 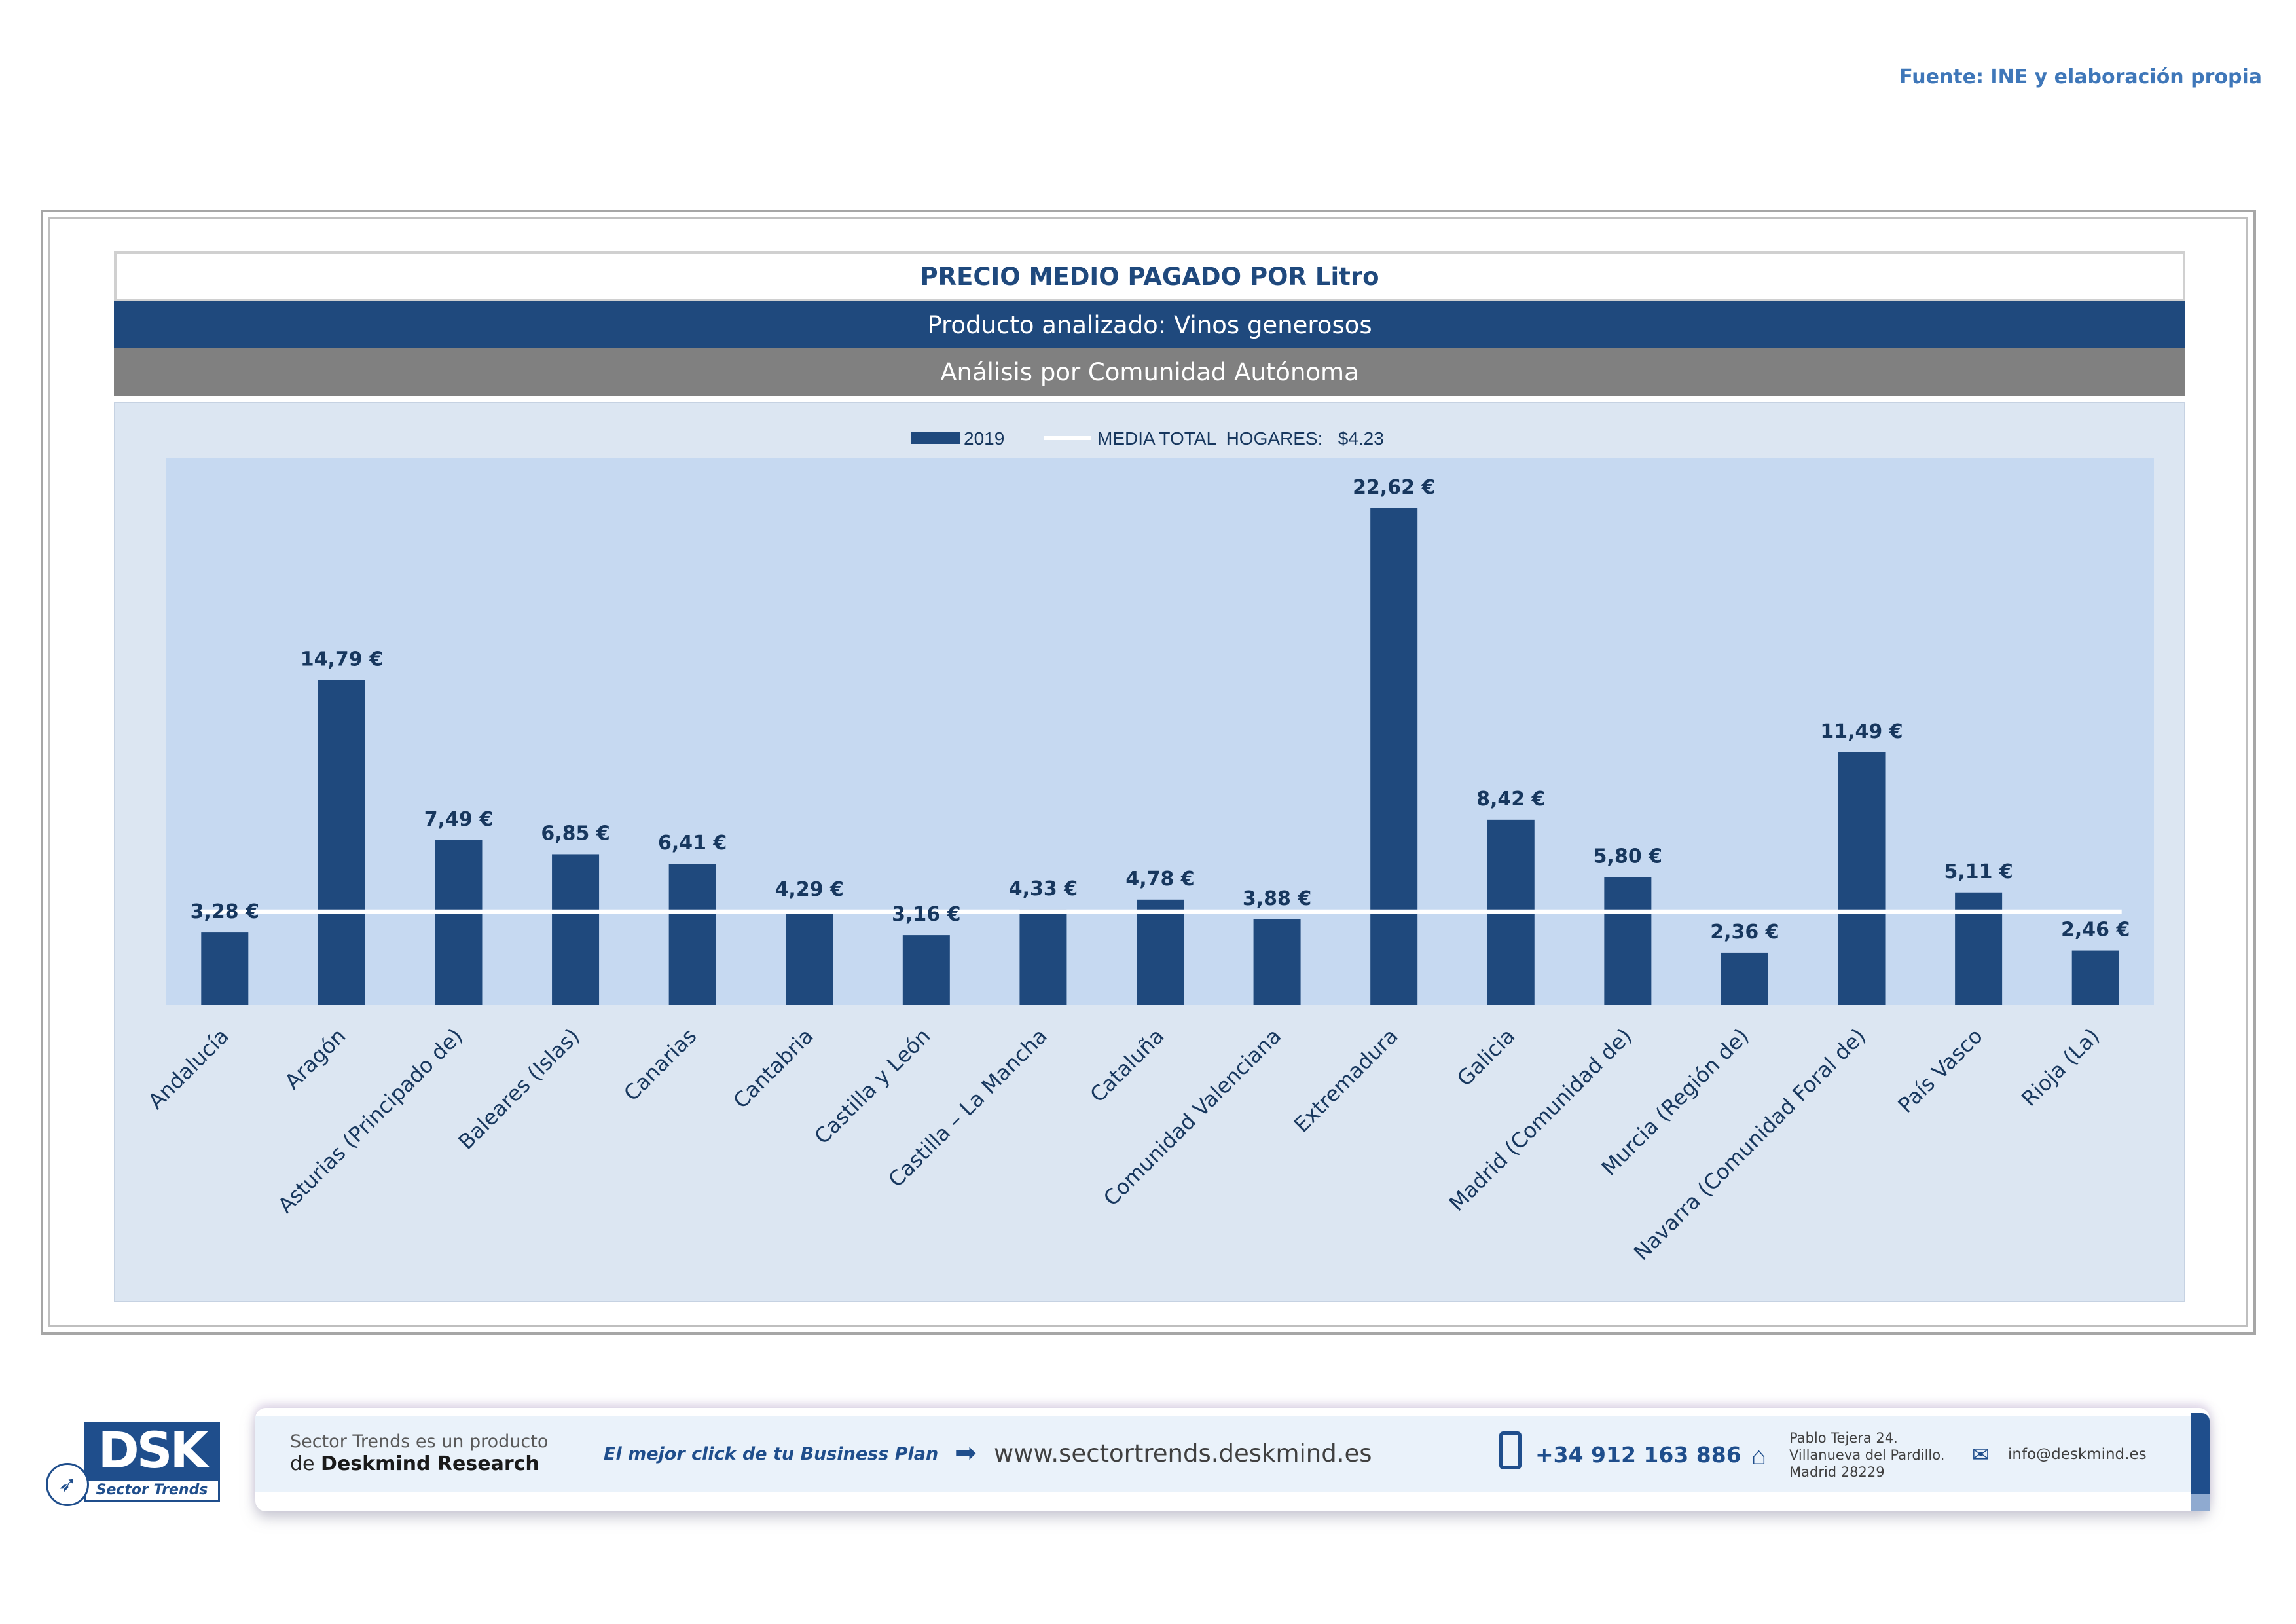 What do you see at coordinates (1510, 799) in the screenshot?
I see `value-label-11: 8,42 €` at bounding box center [1510, 799].